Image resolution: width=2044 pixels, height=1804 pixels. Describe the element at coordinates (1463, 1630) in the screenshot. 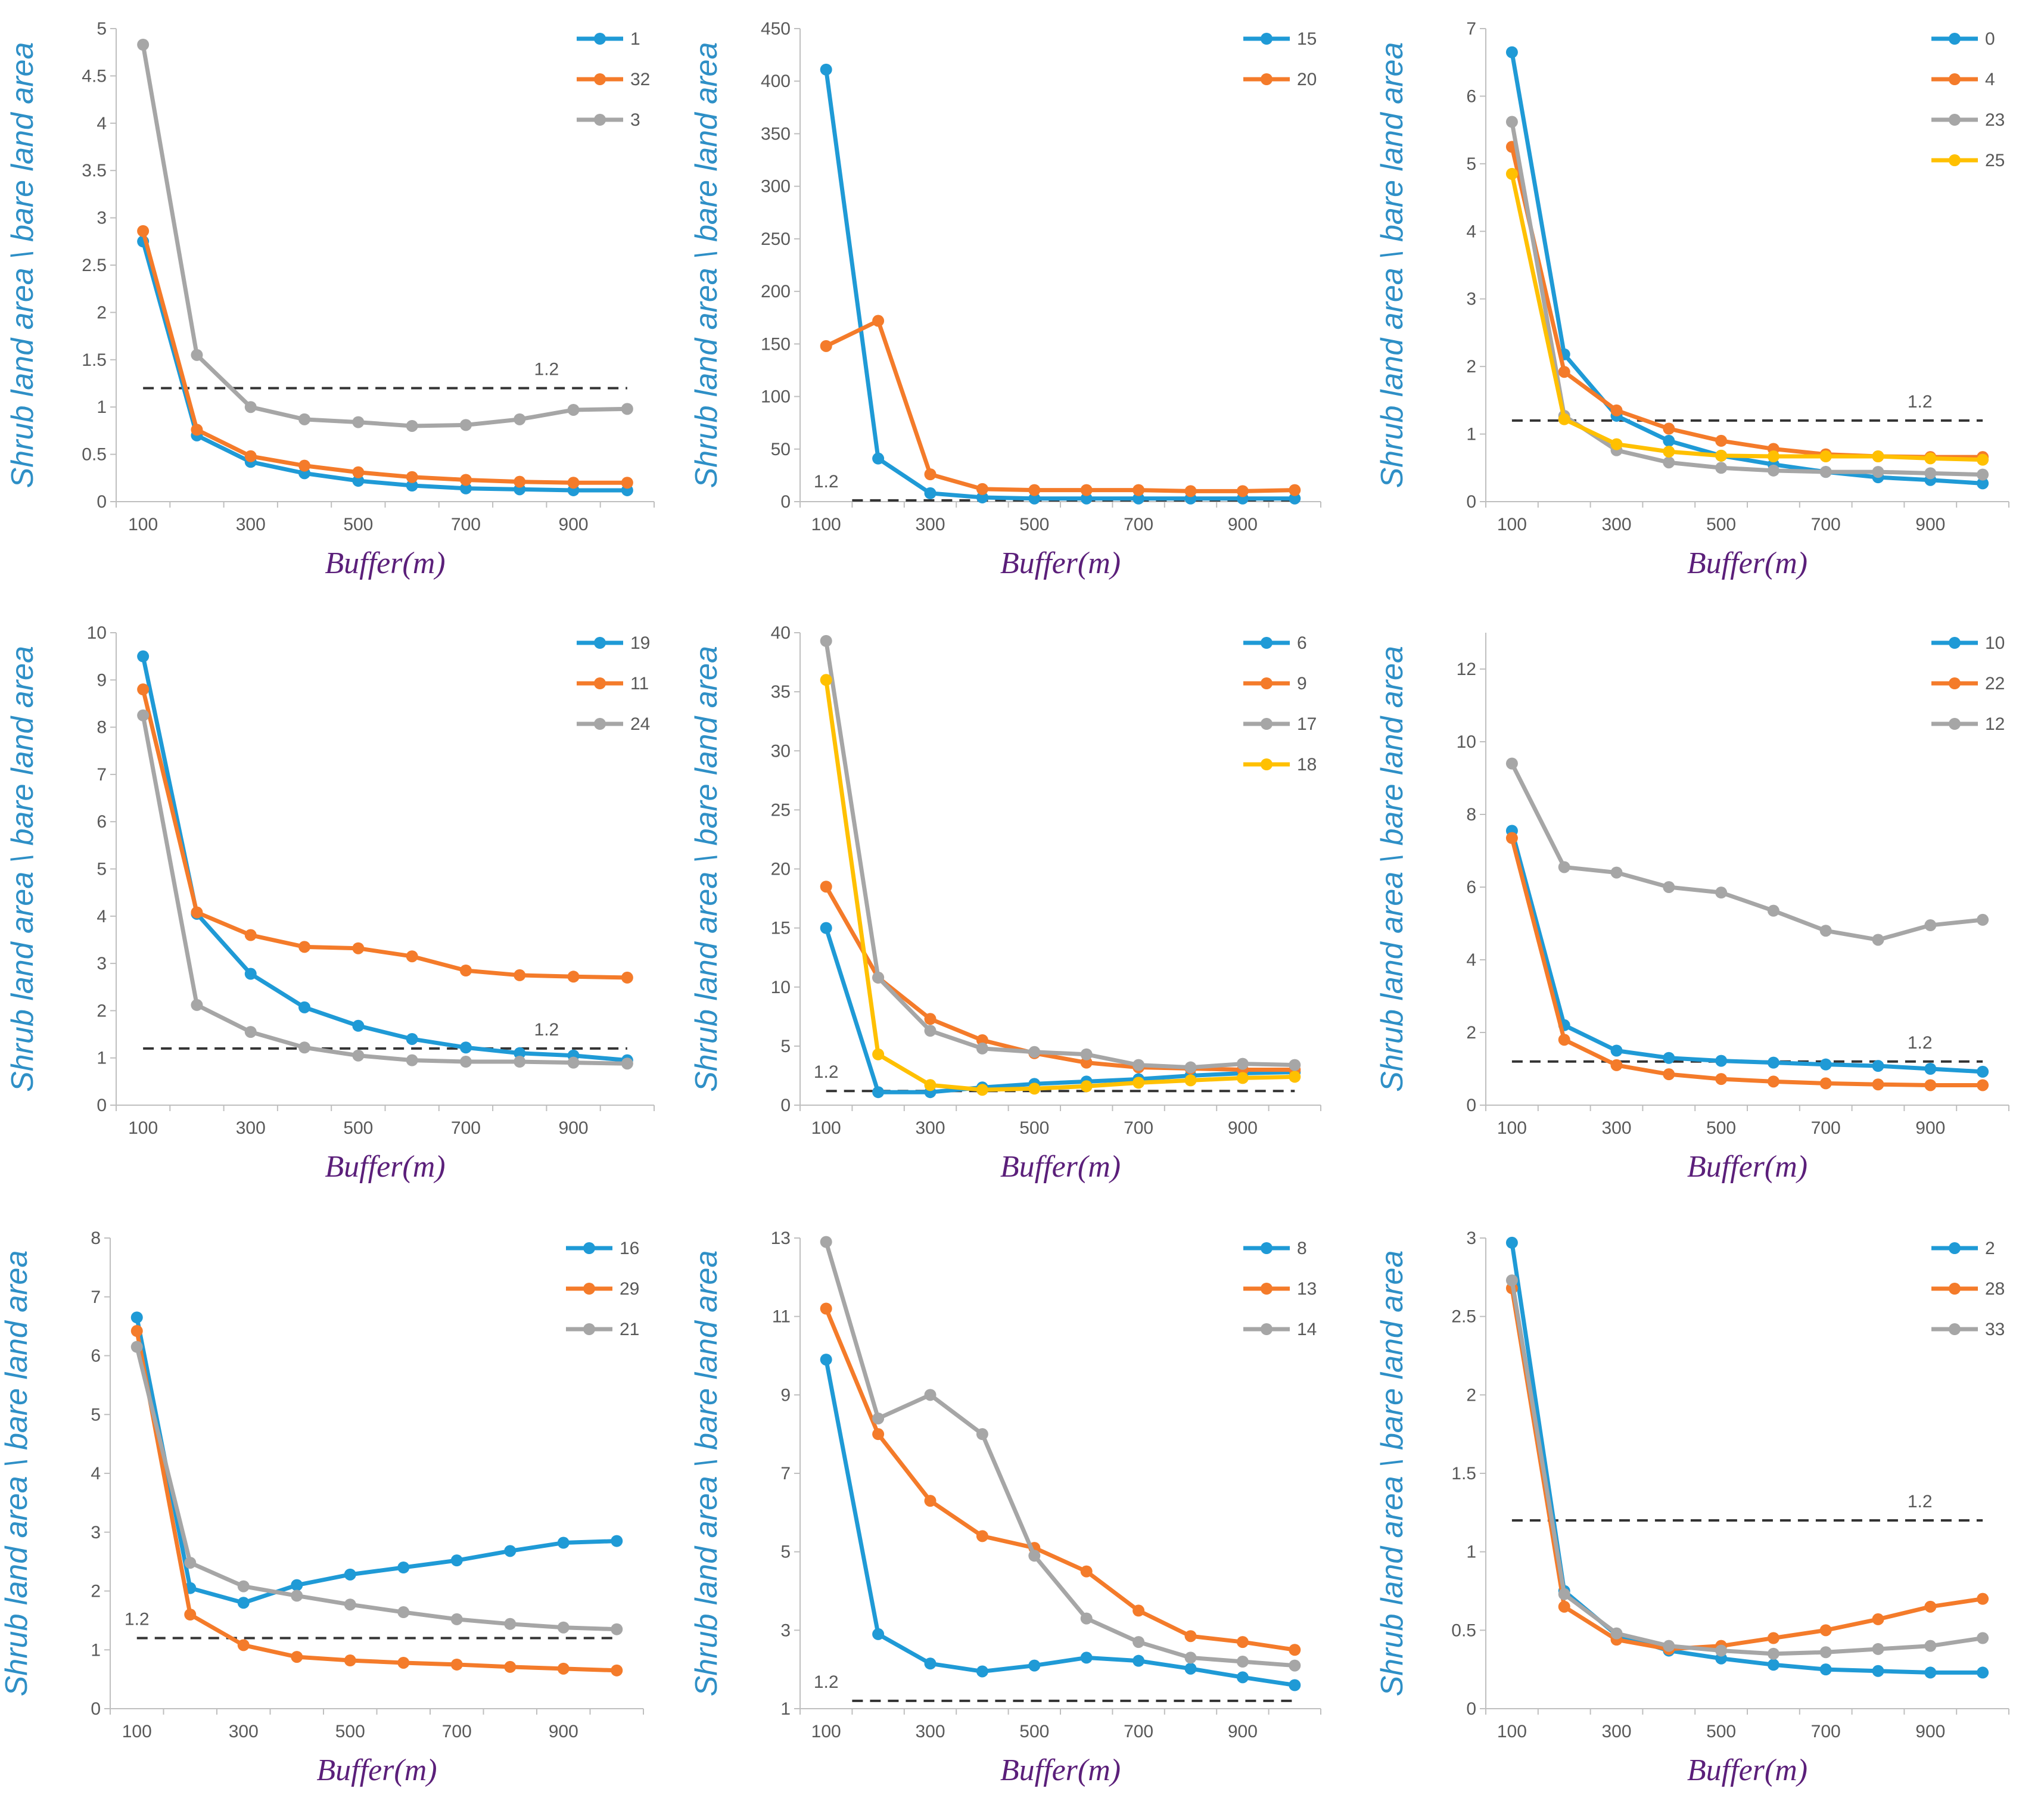

I see `y-tick-label: 0.5` at that location.